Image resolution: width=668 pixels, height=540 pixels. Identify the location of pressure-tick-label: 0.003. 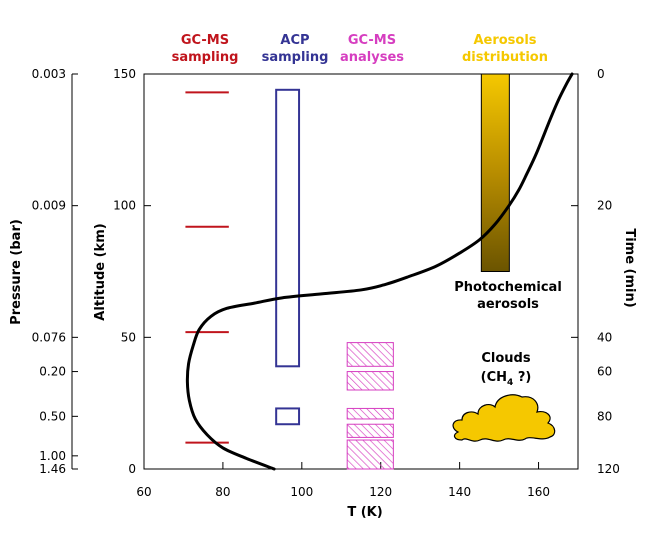
(49, 74).